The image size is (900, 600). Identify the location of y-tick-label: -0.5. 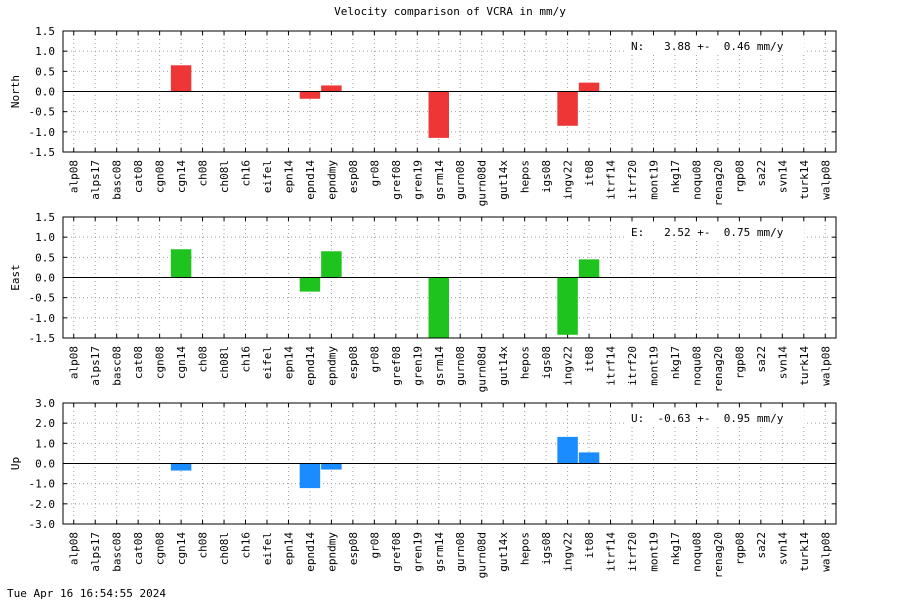
(42, 298).